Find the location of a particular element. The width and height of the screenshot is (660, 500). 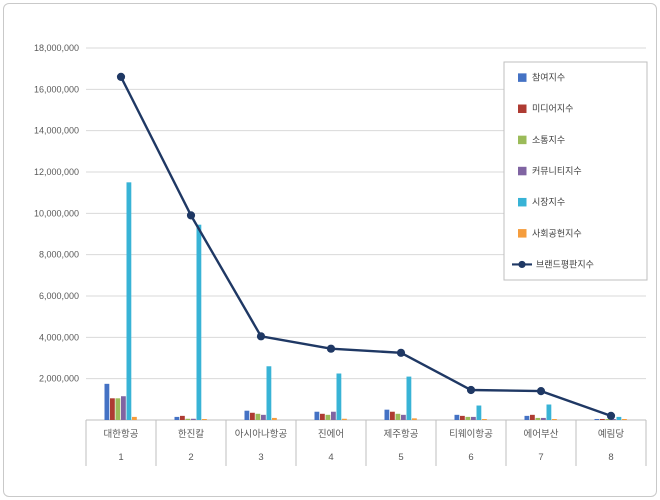

y-axis-tick-label: 18,000,000 is located at coordinates (56, 48).